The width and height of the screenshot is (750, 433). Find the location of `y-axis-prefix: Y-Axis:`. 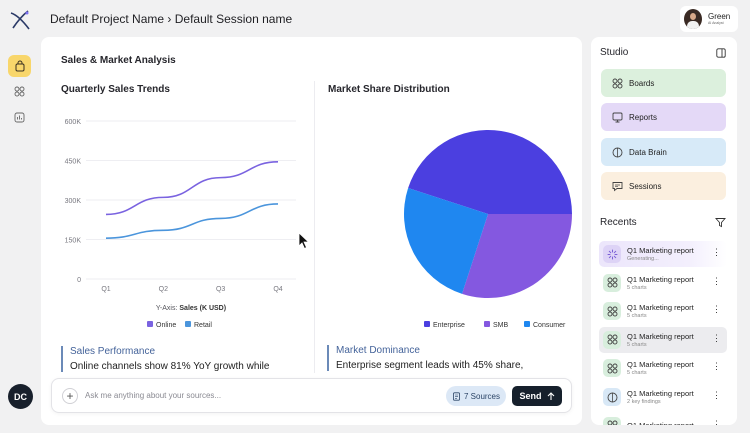

y-axis-prefix: Y-Axis: is located at coordinates (167, 308).